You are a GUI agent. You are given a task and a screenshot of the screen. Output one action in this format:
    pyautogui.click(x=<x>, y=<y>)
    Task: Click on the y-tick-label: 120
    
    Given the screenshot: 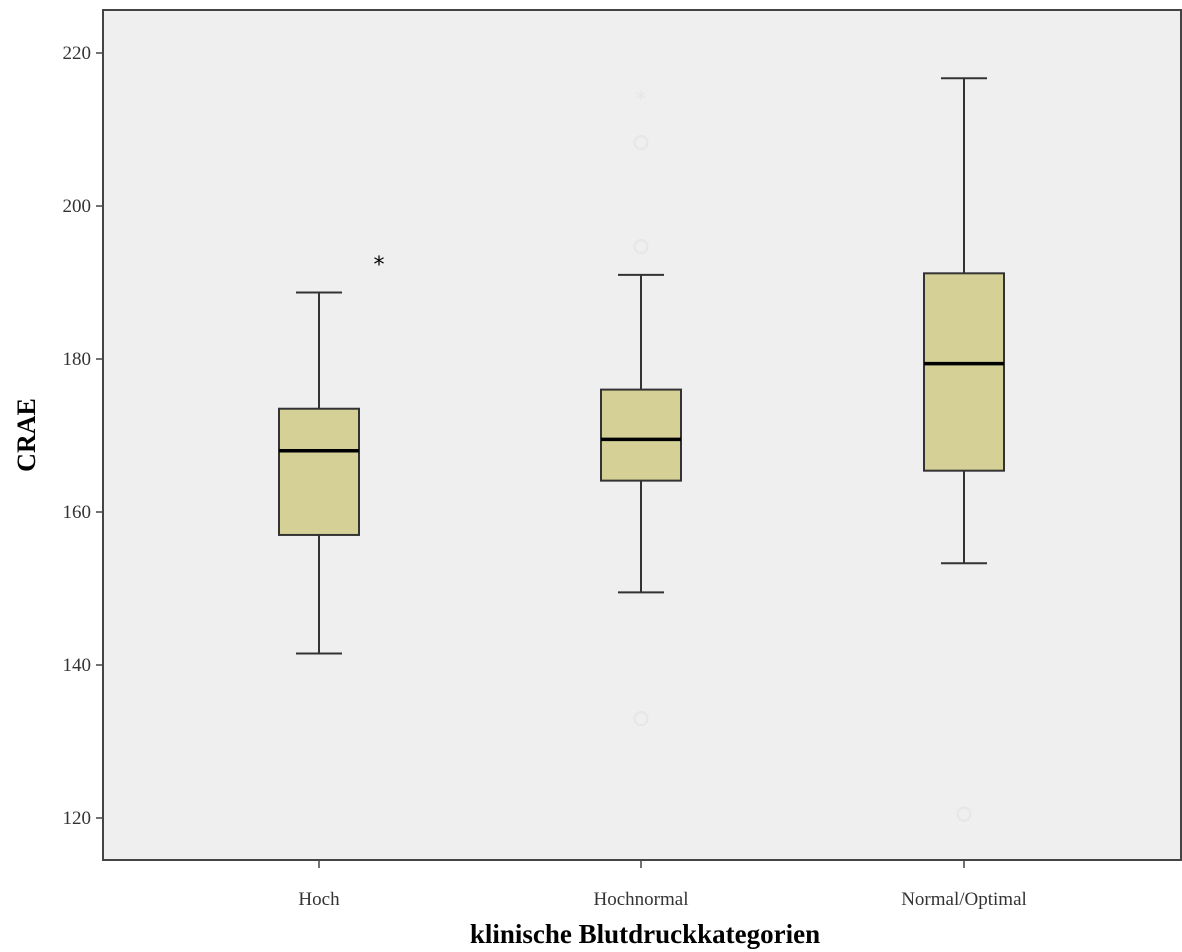 What is the action you would take?
    pyautogui.click(x=77, y=818)
    